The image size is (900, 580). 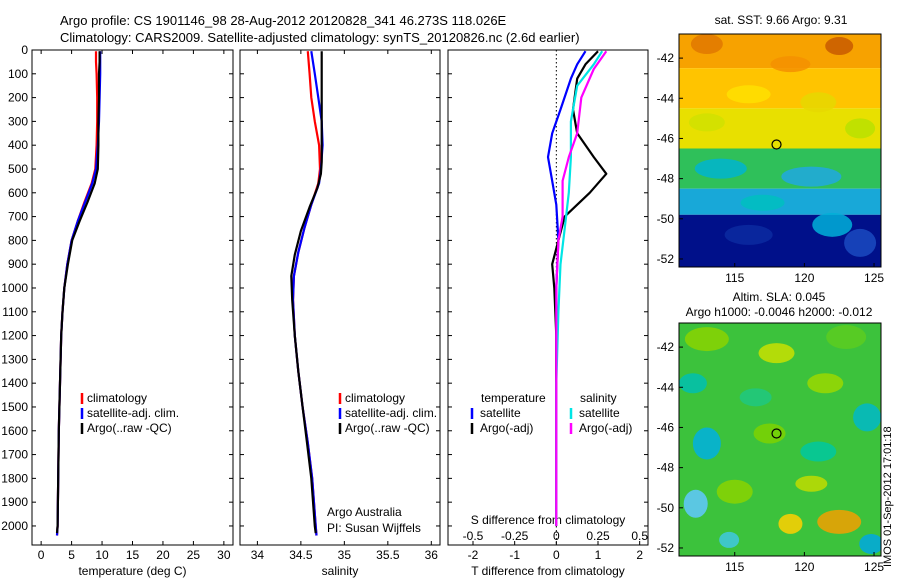 I want to click on salinity-axis-label: salinity, so click(x=340, y=571).